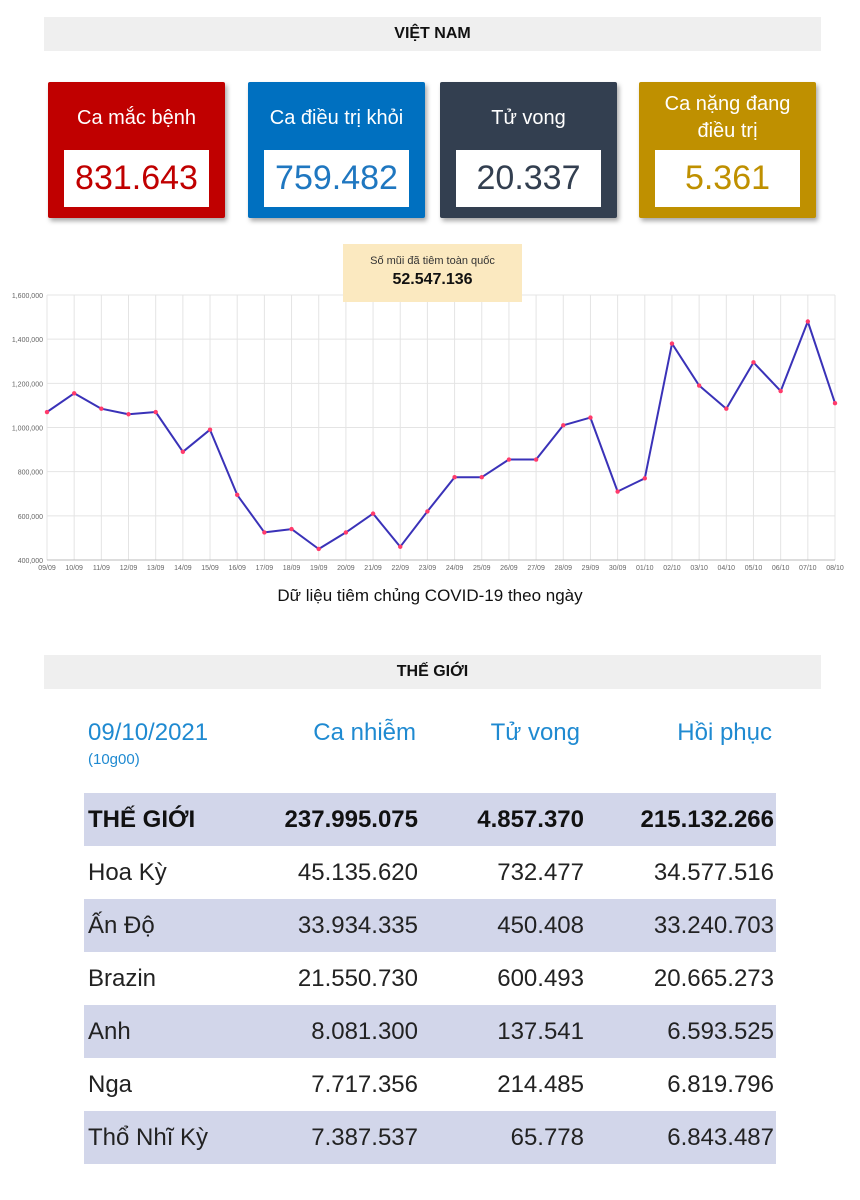 The width and height of the screenshot is (860, 1200). What do you see at coordinates (136, 178) in the screenshot?
I see `card-cases-value: 831.643` at bounding box center [136, 178].